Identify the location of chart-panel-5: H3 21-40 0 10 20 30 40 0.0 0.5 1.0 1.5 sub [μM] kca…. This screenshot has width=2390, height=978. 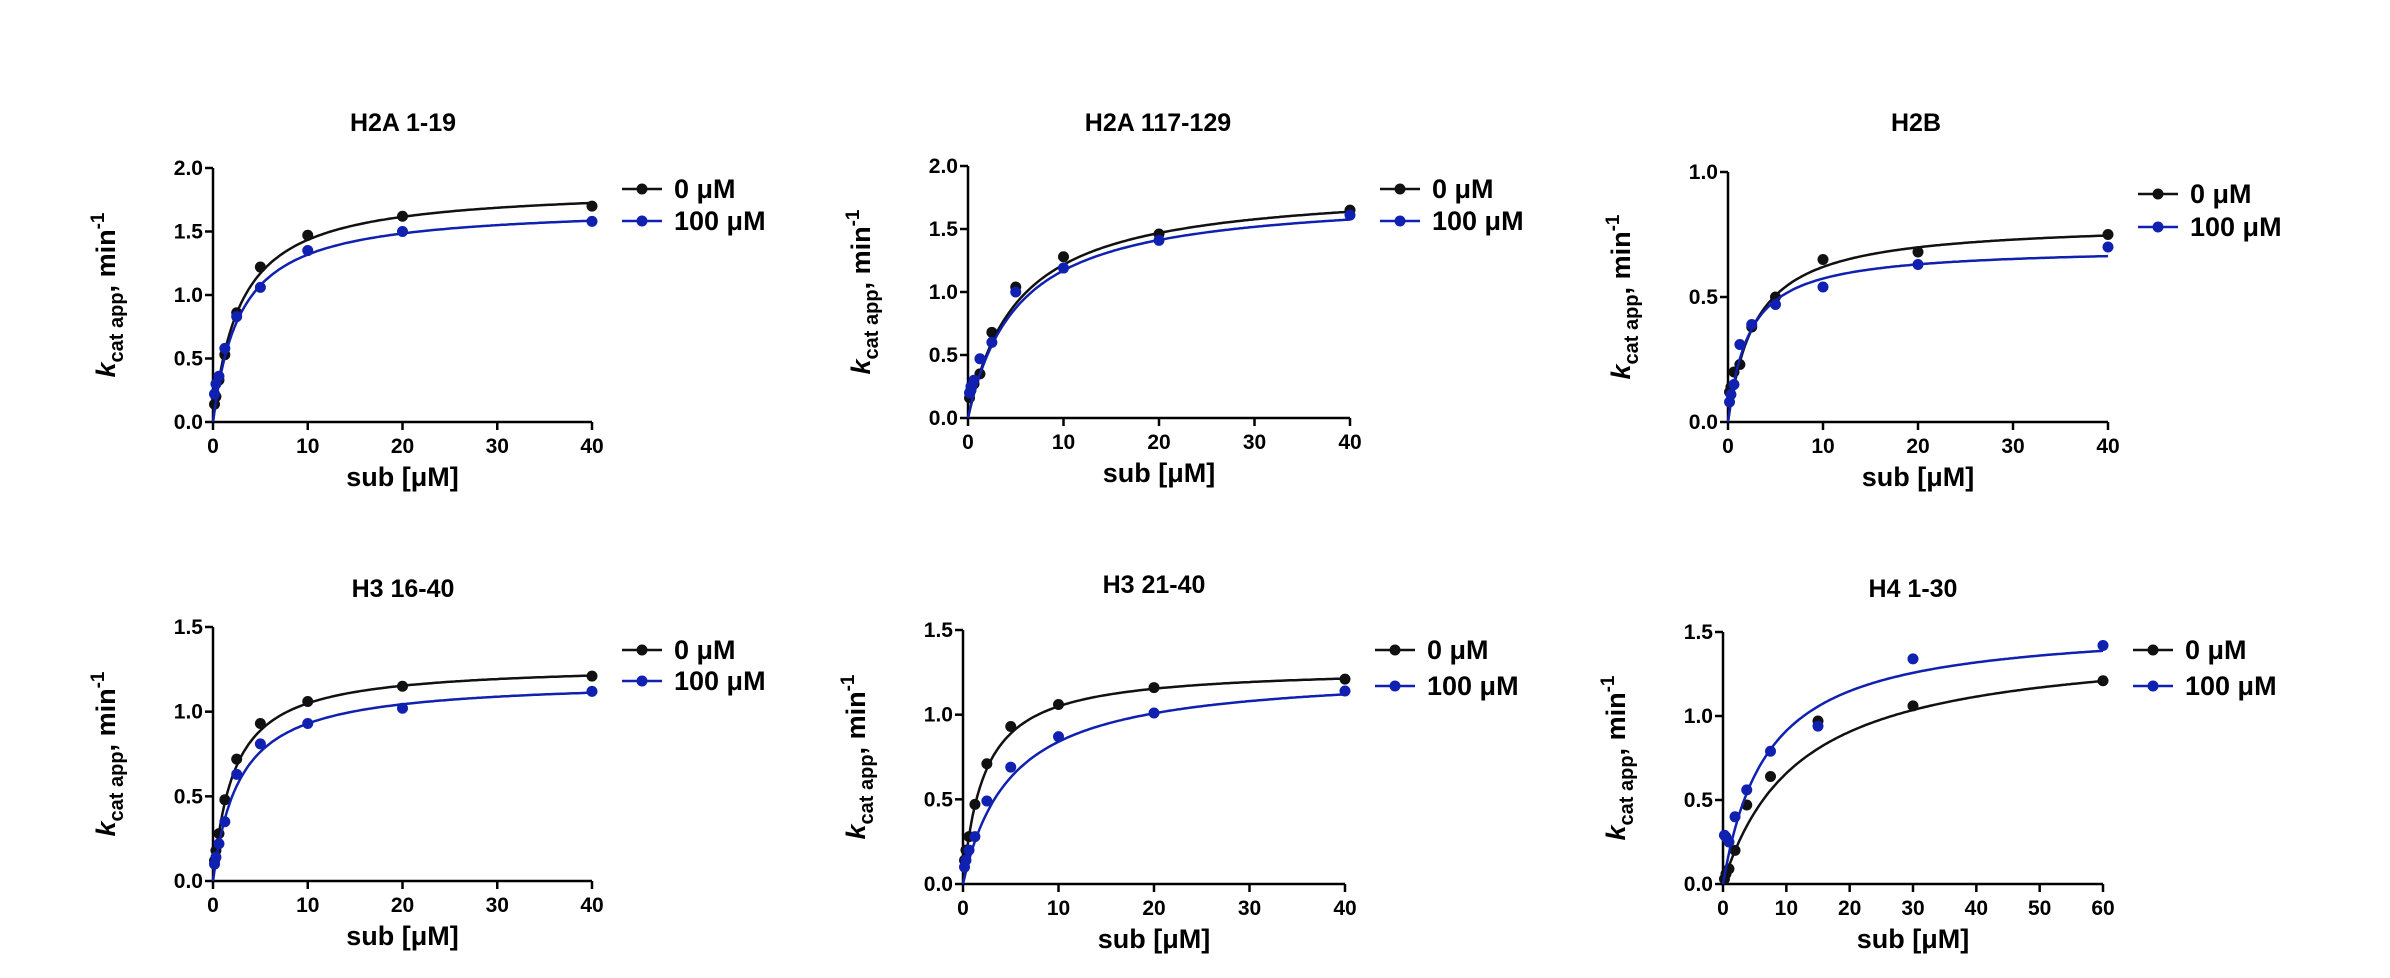
(1178, 762).